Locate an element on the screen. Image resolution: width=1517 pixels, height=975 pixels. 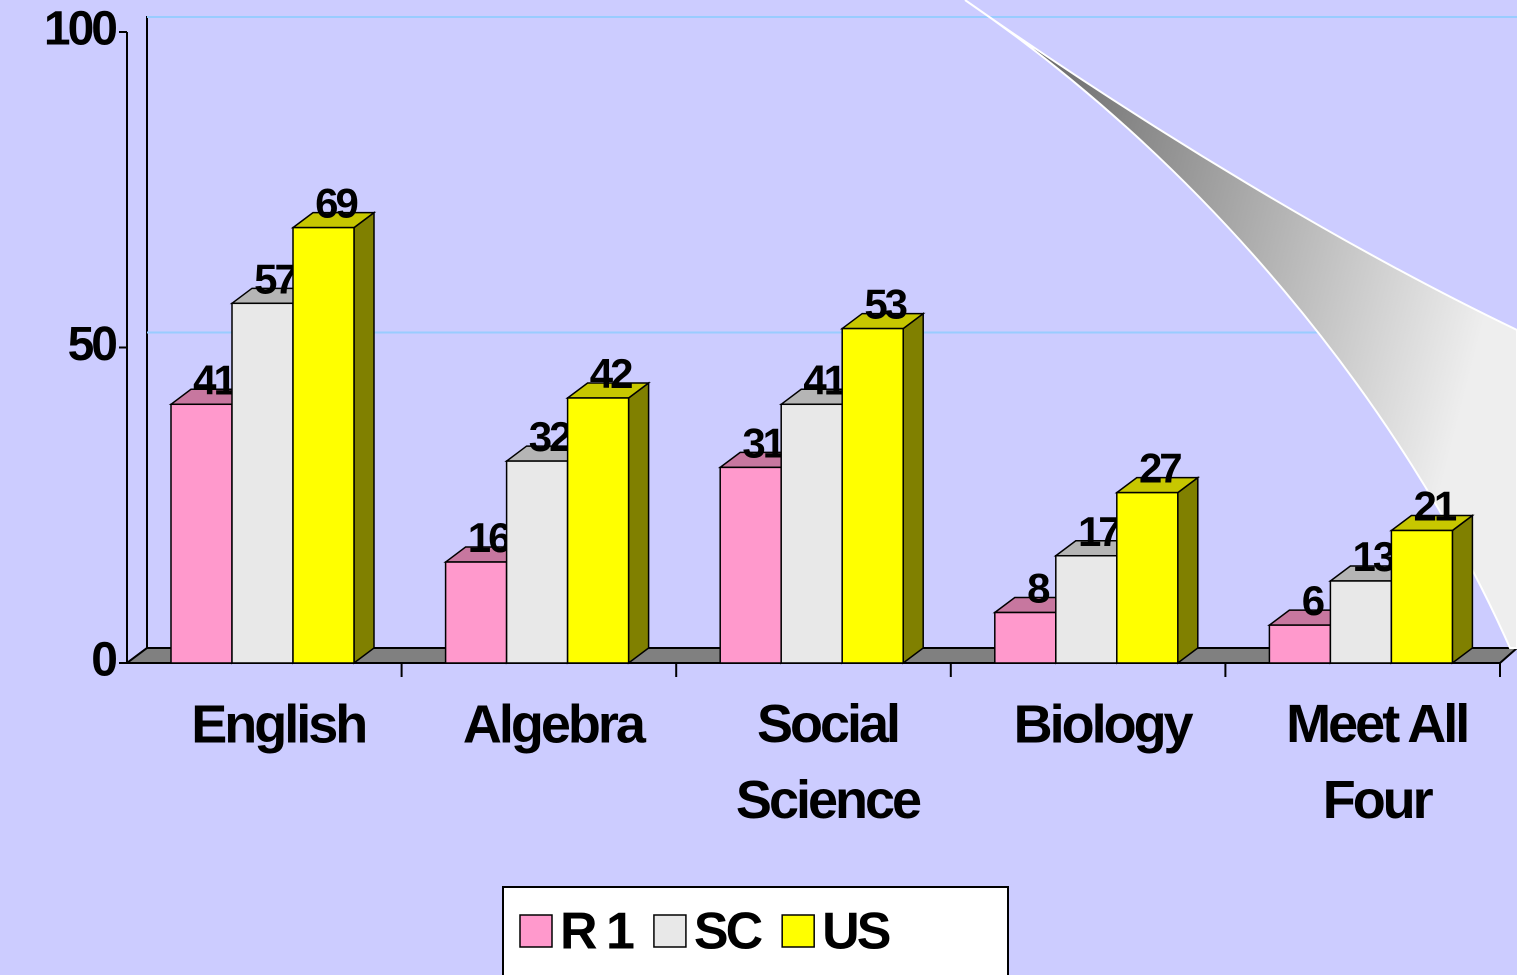
data-label: 31 is located at coordinates (763, 442).